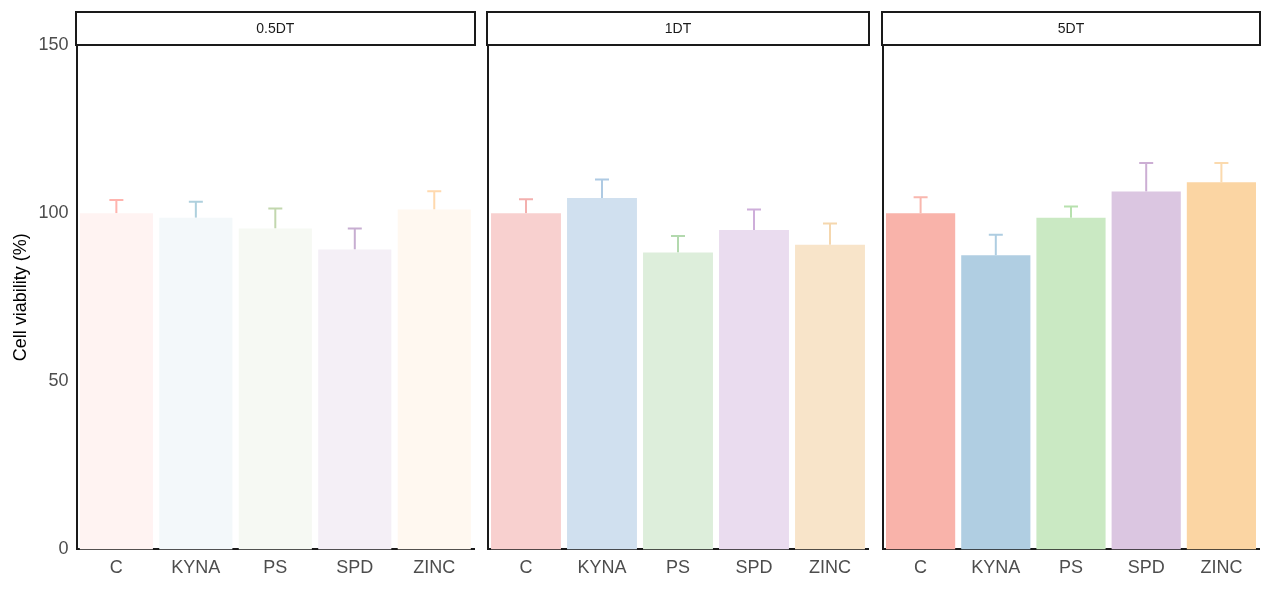 Image resolution: width=1264 pixels, height=590 pixels. What do you see at coordinates (53, 43) in the screenshot?
I see `y-tick-label: 150` at bounding box center [53, 43].